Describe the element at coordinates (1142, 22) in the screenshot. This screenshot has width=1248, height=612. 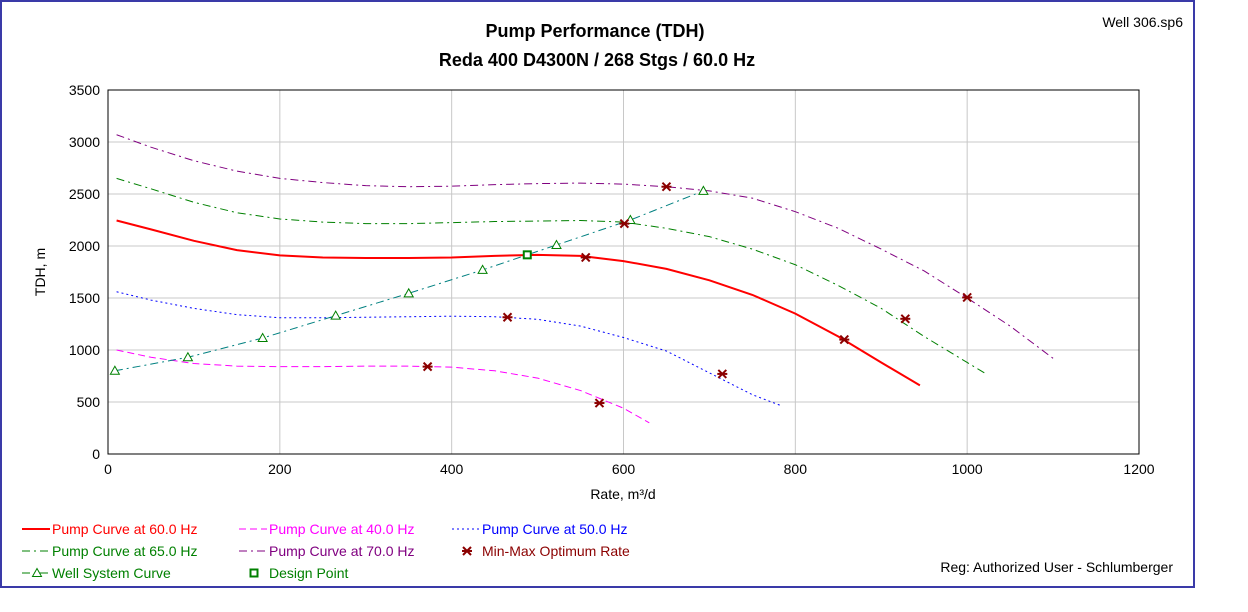
I see `file-label: Well 306.sp6` at that location.